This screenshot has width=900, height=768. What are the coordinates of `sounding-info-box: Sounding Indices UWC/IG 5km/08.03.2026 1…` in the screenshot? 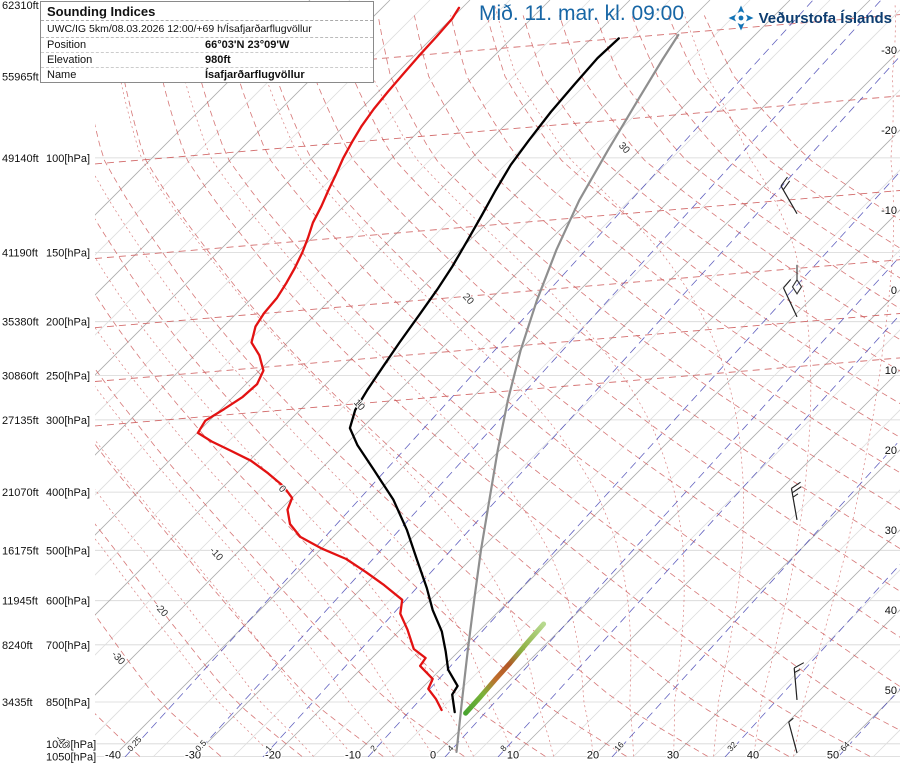 It's located at (207, 42).